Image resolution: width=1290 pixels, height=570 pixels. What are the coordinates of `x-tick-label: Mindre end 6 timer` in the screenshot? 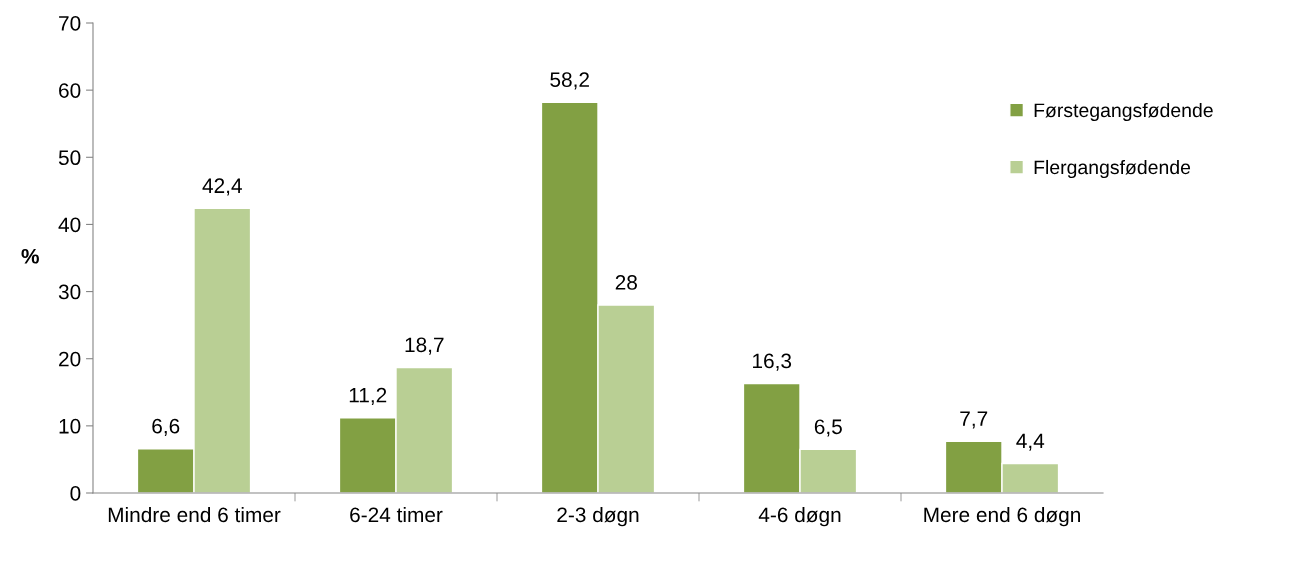 It's located at (194, 514).